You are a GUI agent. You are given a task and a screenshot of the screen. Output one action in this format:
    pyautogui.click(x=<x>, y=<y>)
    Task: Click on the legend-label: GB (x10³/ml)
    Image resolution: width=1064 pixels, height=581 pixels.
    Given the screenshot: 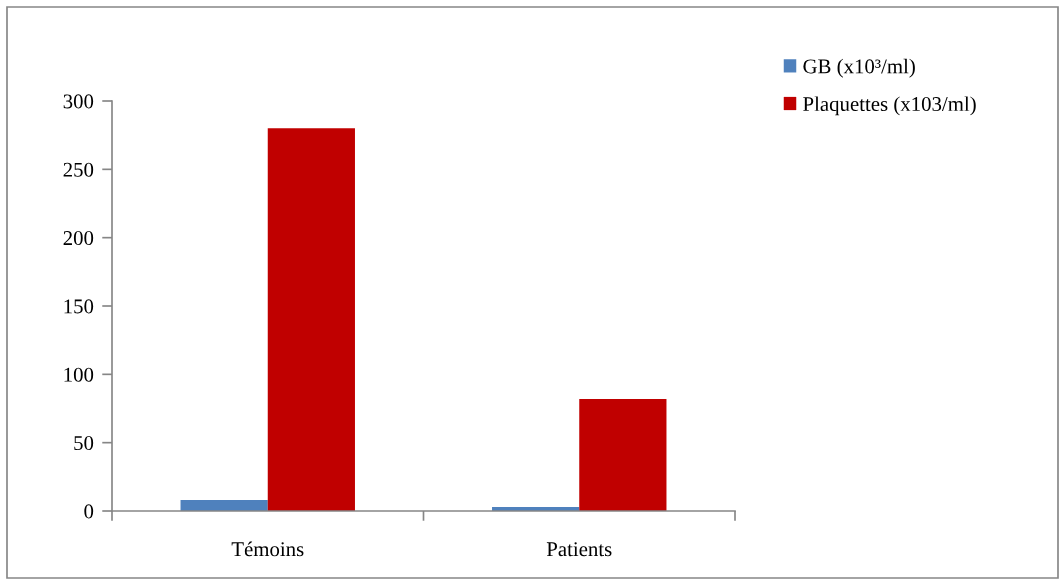 What is the action you would take?
    pyautogui.click(x=859, y=68)
    